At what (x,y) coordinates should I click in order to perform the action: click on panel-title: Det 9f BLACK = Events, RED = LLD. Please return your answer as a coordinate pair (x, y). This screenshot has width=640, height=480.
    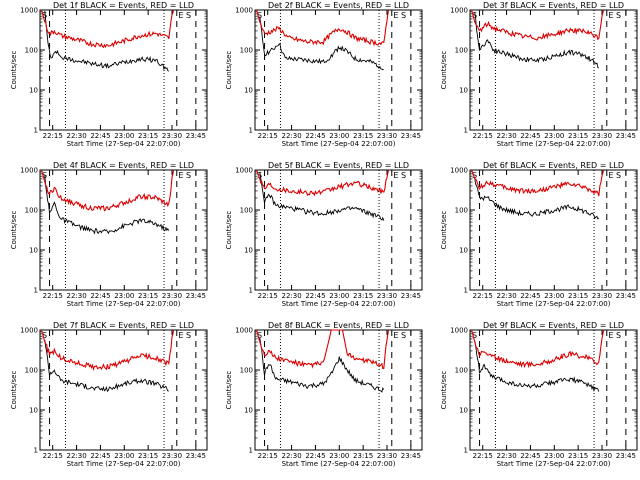
    Looking at the image, I should click on (553, 325).